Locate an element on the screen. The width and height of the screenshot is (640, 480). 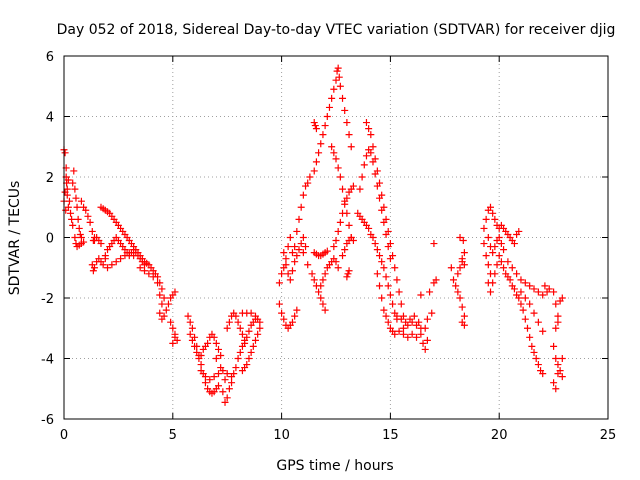
x-tick-label: 15 is located at coordinates (390, 435).